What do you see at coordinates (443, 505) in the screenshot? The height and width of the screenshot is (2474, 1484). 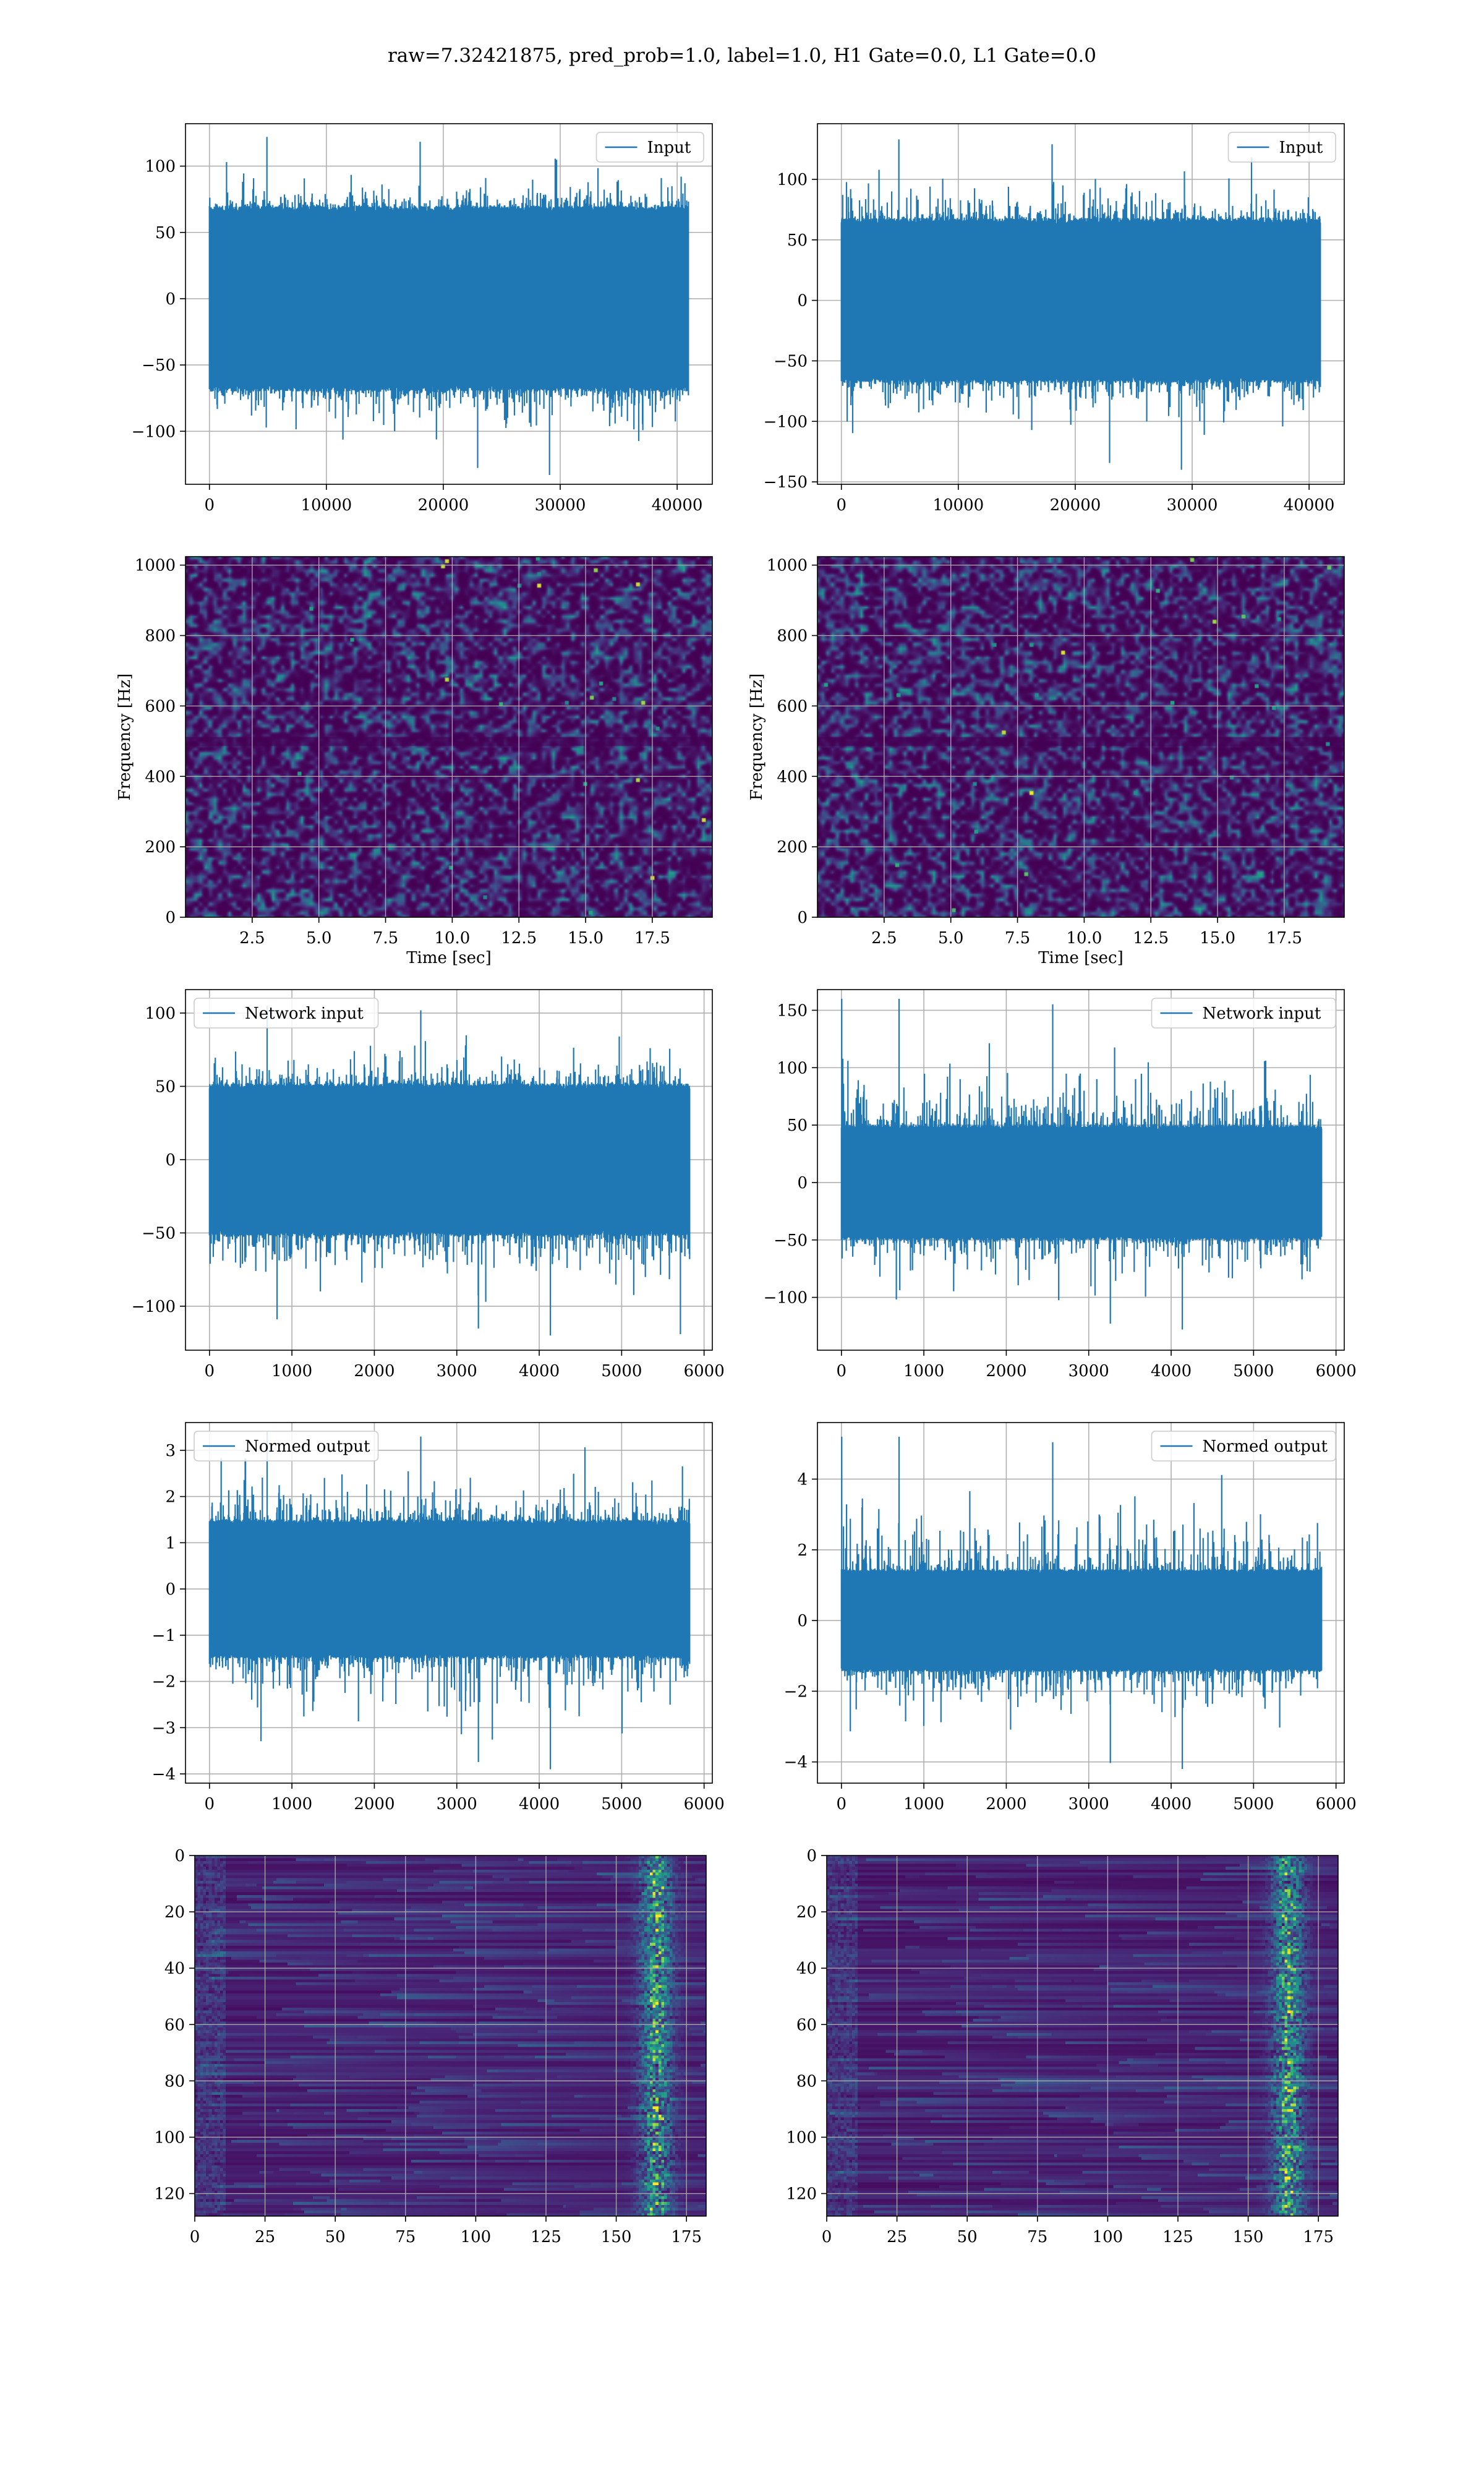 I see `x-tick-label: 20000` at bounding box center [443, 505].